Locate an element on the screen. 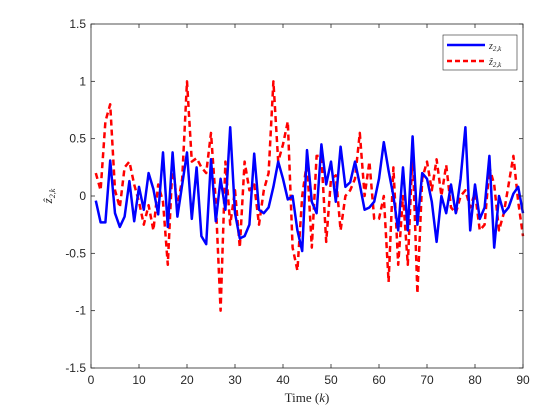  x-tick-label: 10 is located at coordinates (139, 380).